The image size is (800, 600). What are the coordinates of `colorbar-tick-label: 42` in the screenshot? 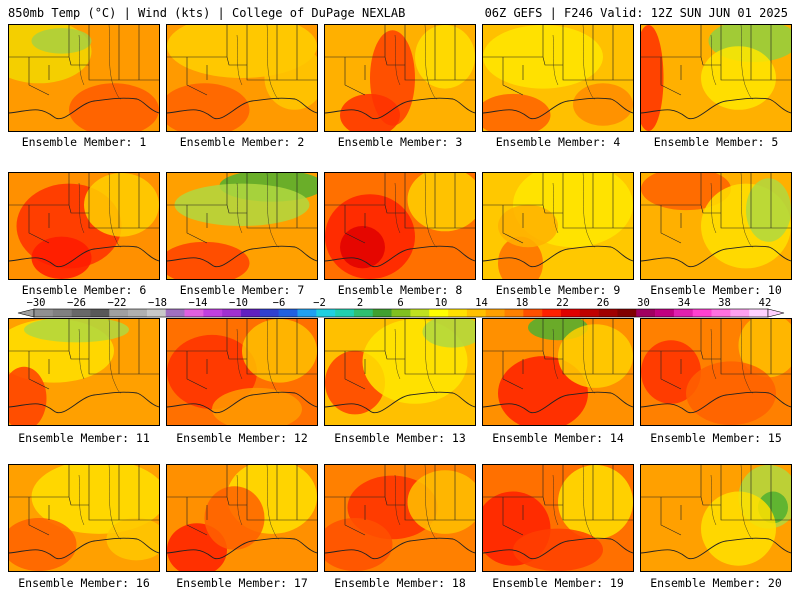 It's located at (765, 303).